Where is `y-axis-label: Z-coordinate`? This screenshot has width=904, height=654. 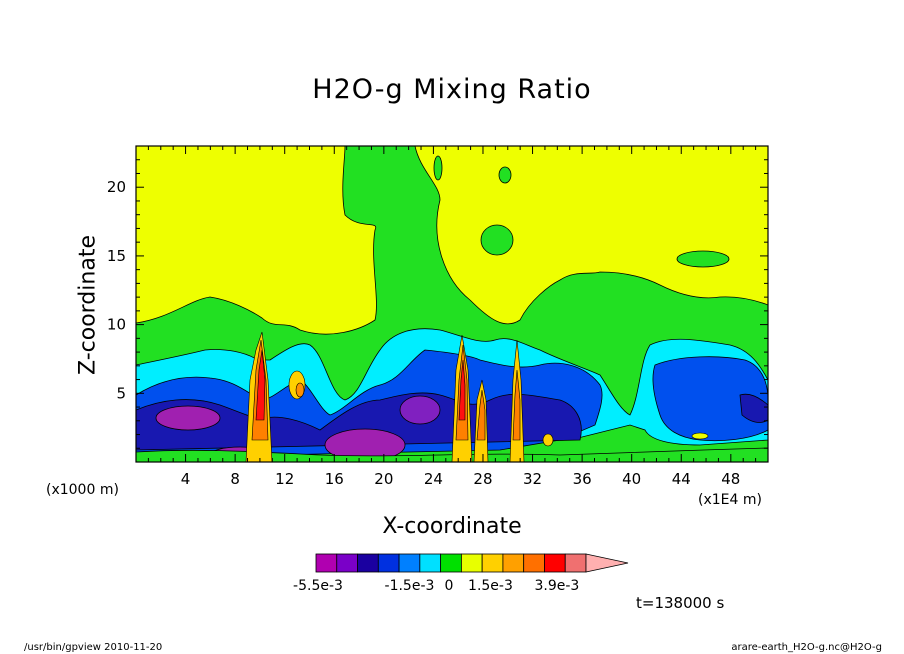 y-axis-label: Z-coordinate is located at coordinates (88, 305).